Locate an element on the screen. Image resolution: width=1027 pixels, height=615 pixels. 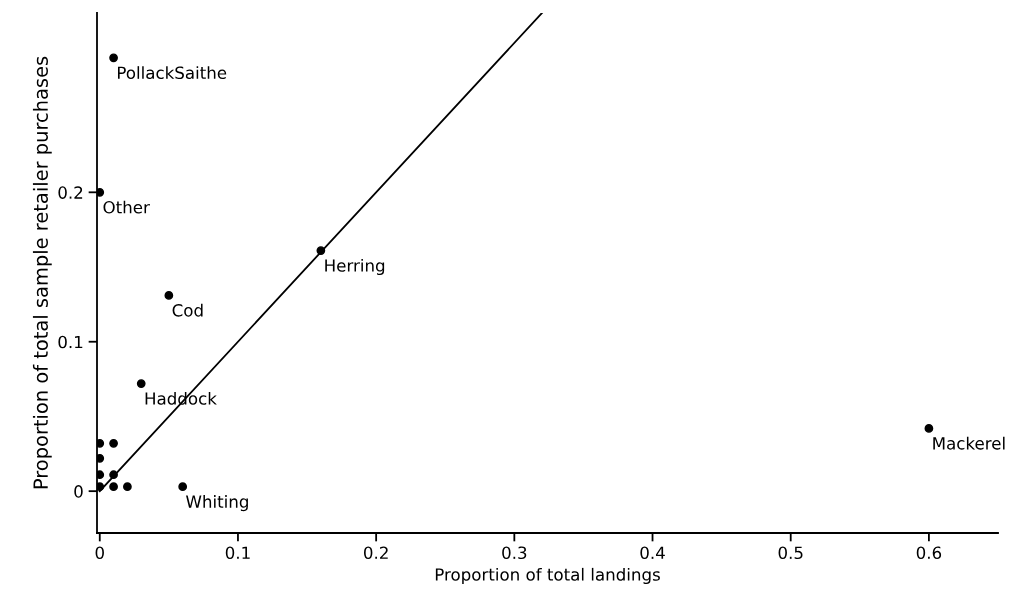
annotation: Other is located at coordinates (126, 207).